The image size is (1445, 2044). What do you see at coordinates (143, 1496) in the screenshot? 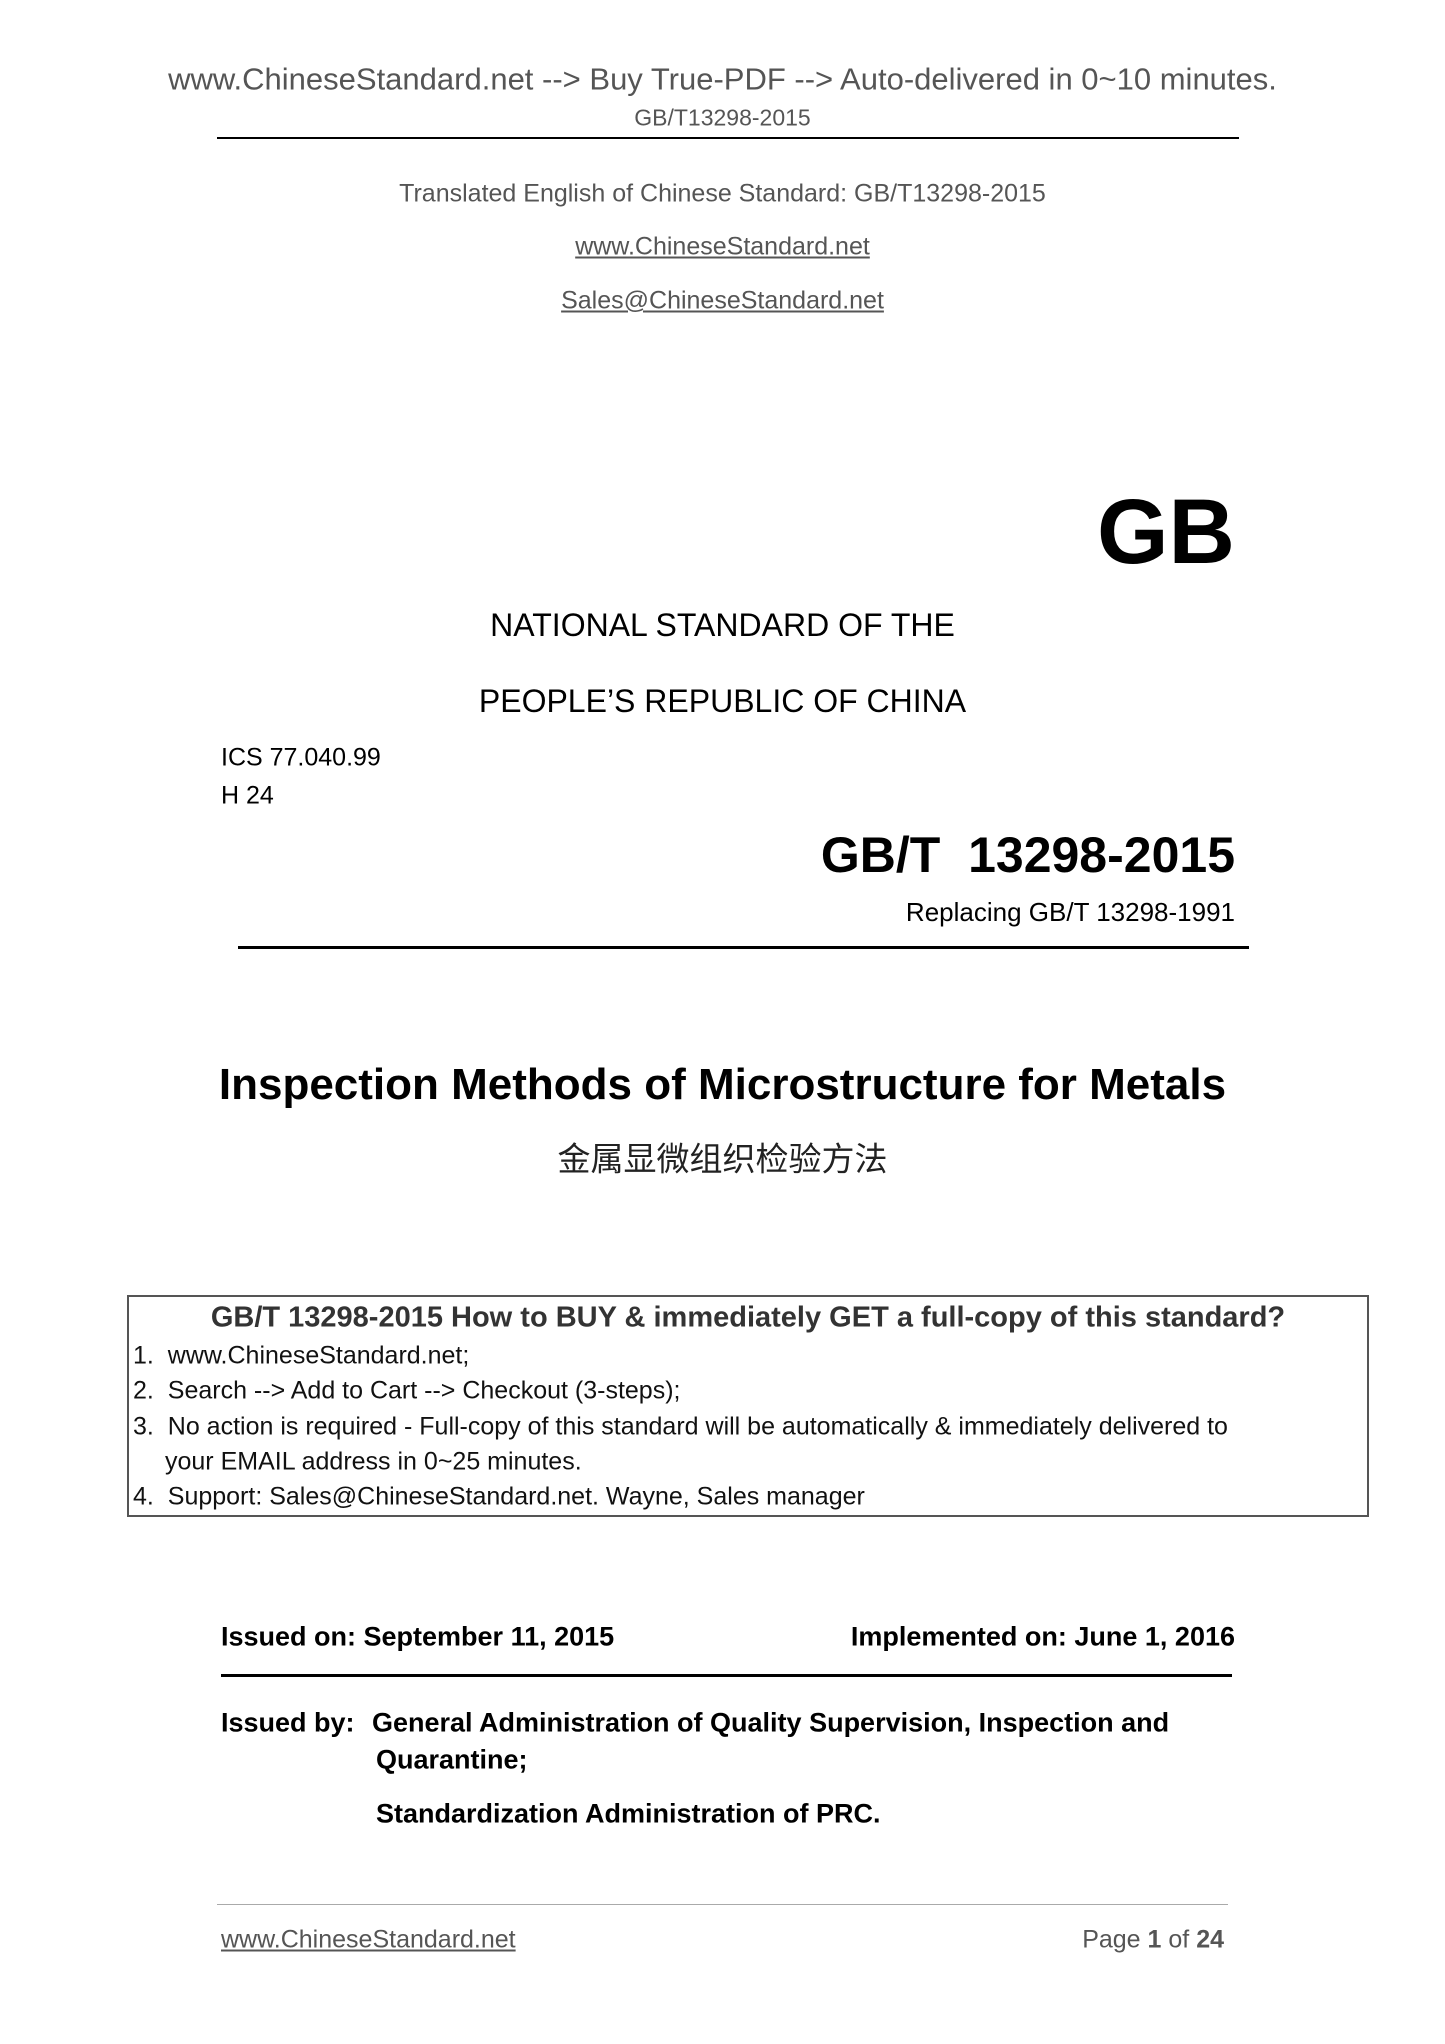
I see `step-number: 4.` at bounding box center [143, 1496].